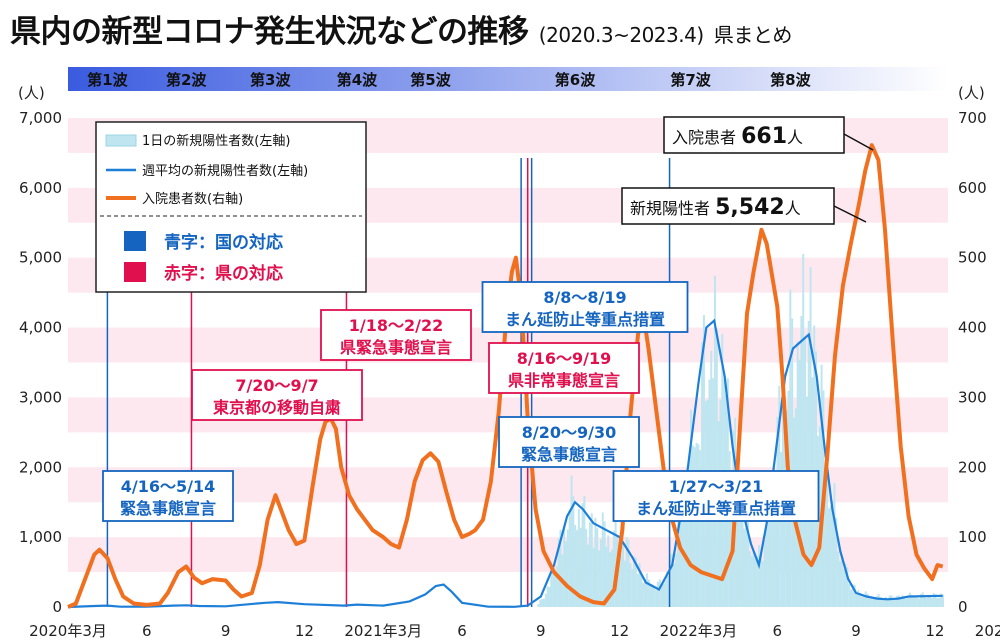 The image size is (1000, 642). What do you see at coordinates (68, 631) in the screenshot?
I see `x-tick: 2020年3月` at bounding box center [68, 631].